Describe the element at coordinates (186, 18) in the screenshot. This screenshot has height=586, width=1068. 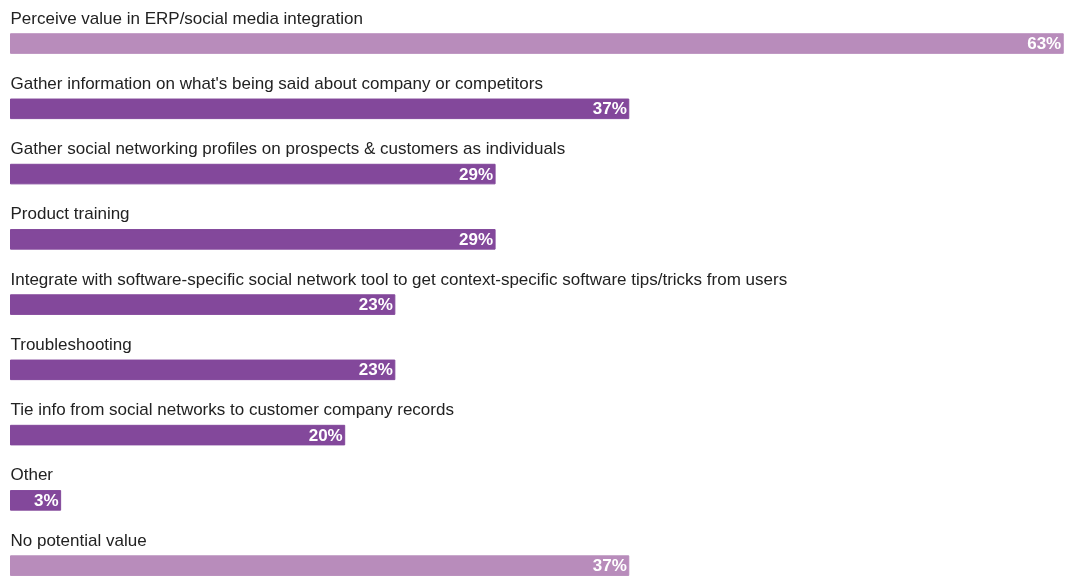
I see `y-tick-label: Perceive value in ERP/social media integration` at that location.